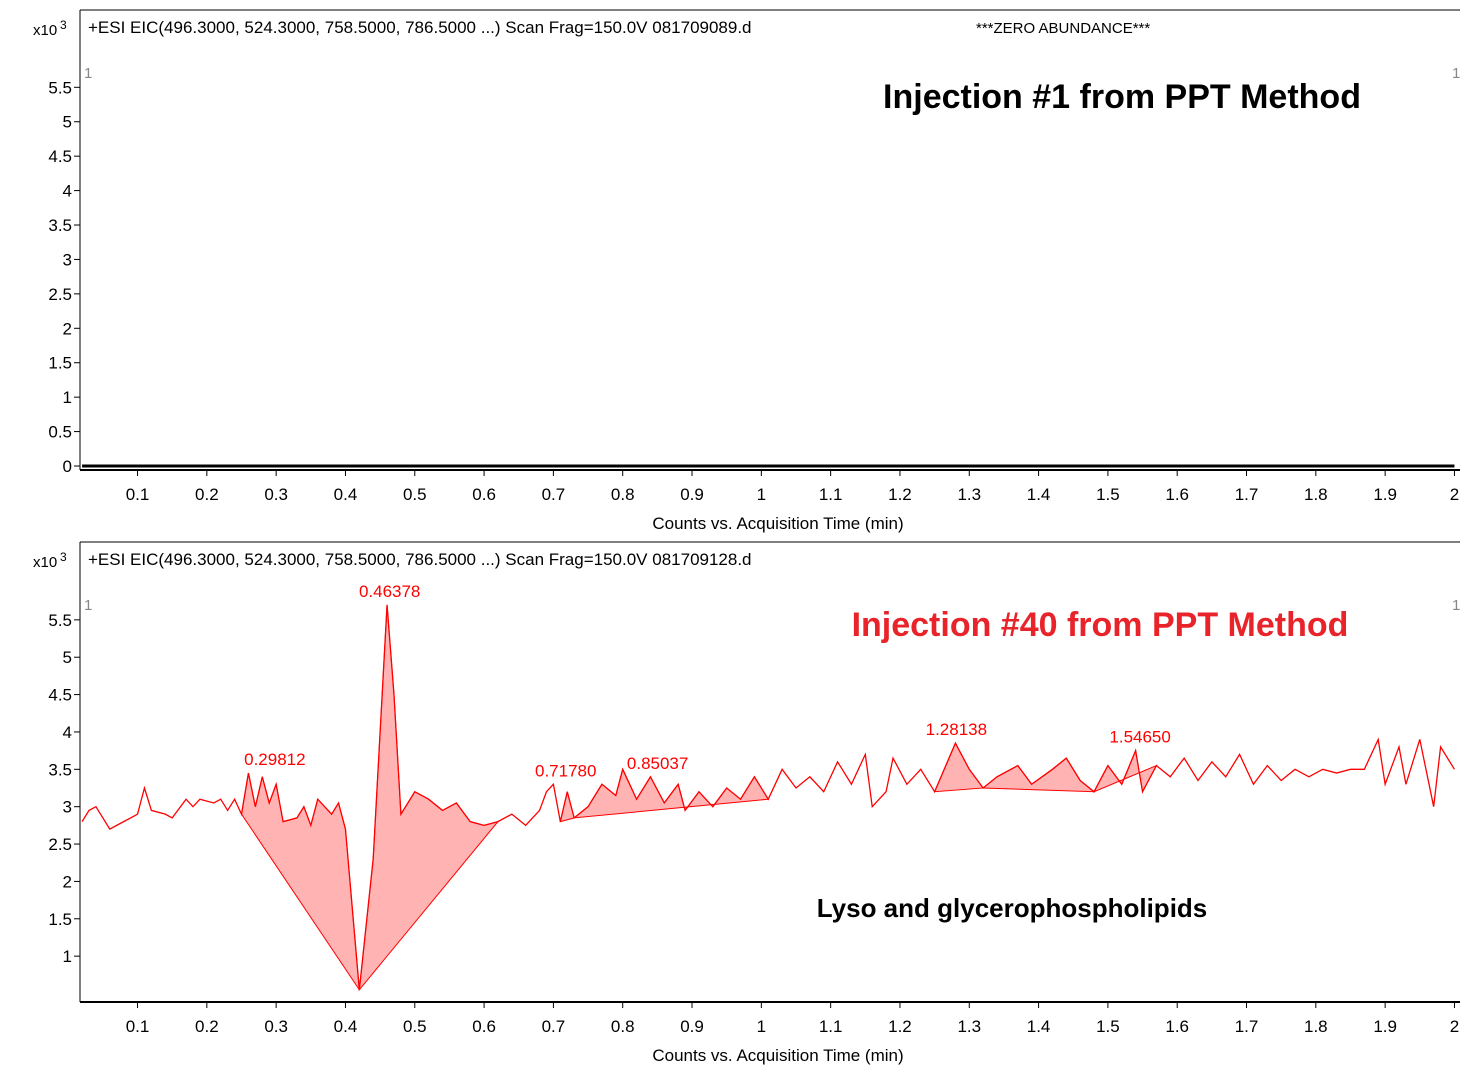  Describe the element at coordinates (1122, 97) in the screenshot. I see `chart-title: Injection #1 from PPT Method` at that location.